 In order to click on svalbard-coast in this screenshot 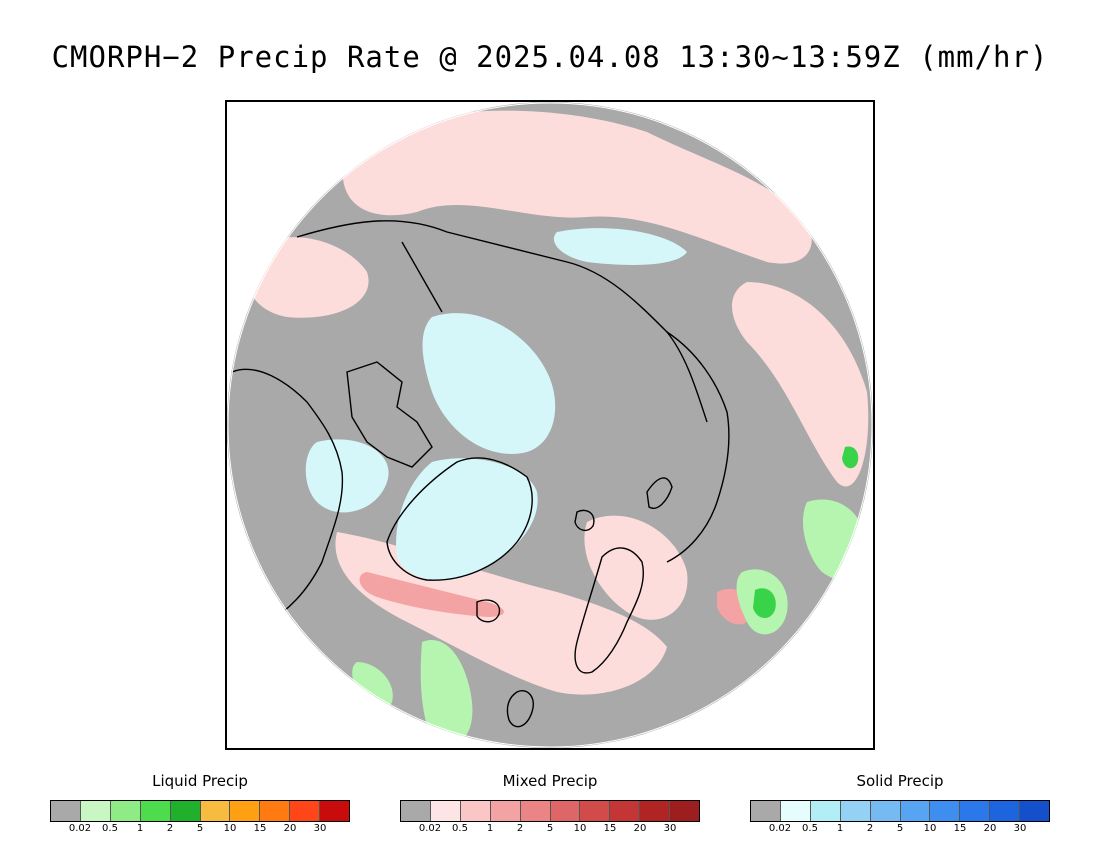, I will do `click(584, 520)`.